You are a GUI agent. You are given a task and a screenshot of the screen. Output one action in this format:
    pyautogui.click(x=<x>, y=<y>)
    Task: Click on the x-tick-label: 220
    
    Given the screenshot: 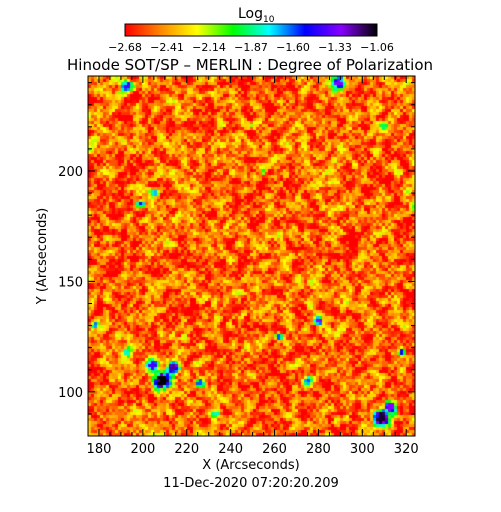 What is the action you would take?
    pyautogui.click(x=186, y=449)
    